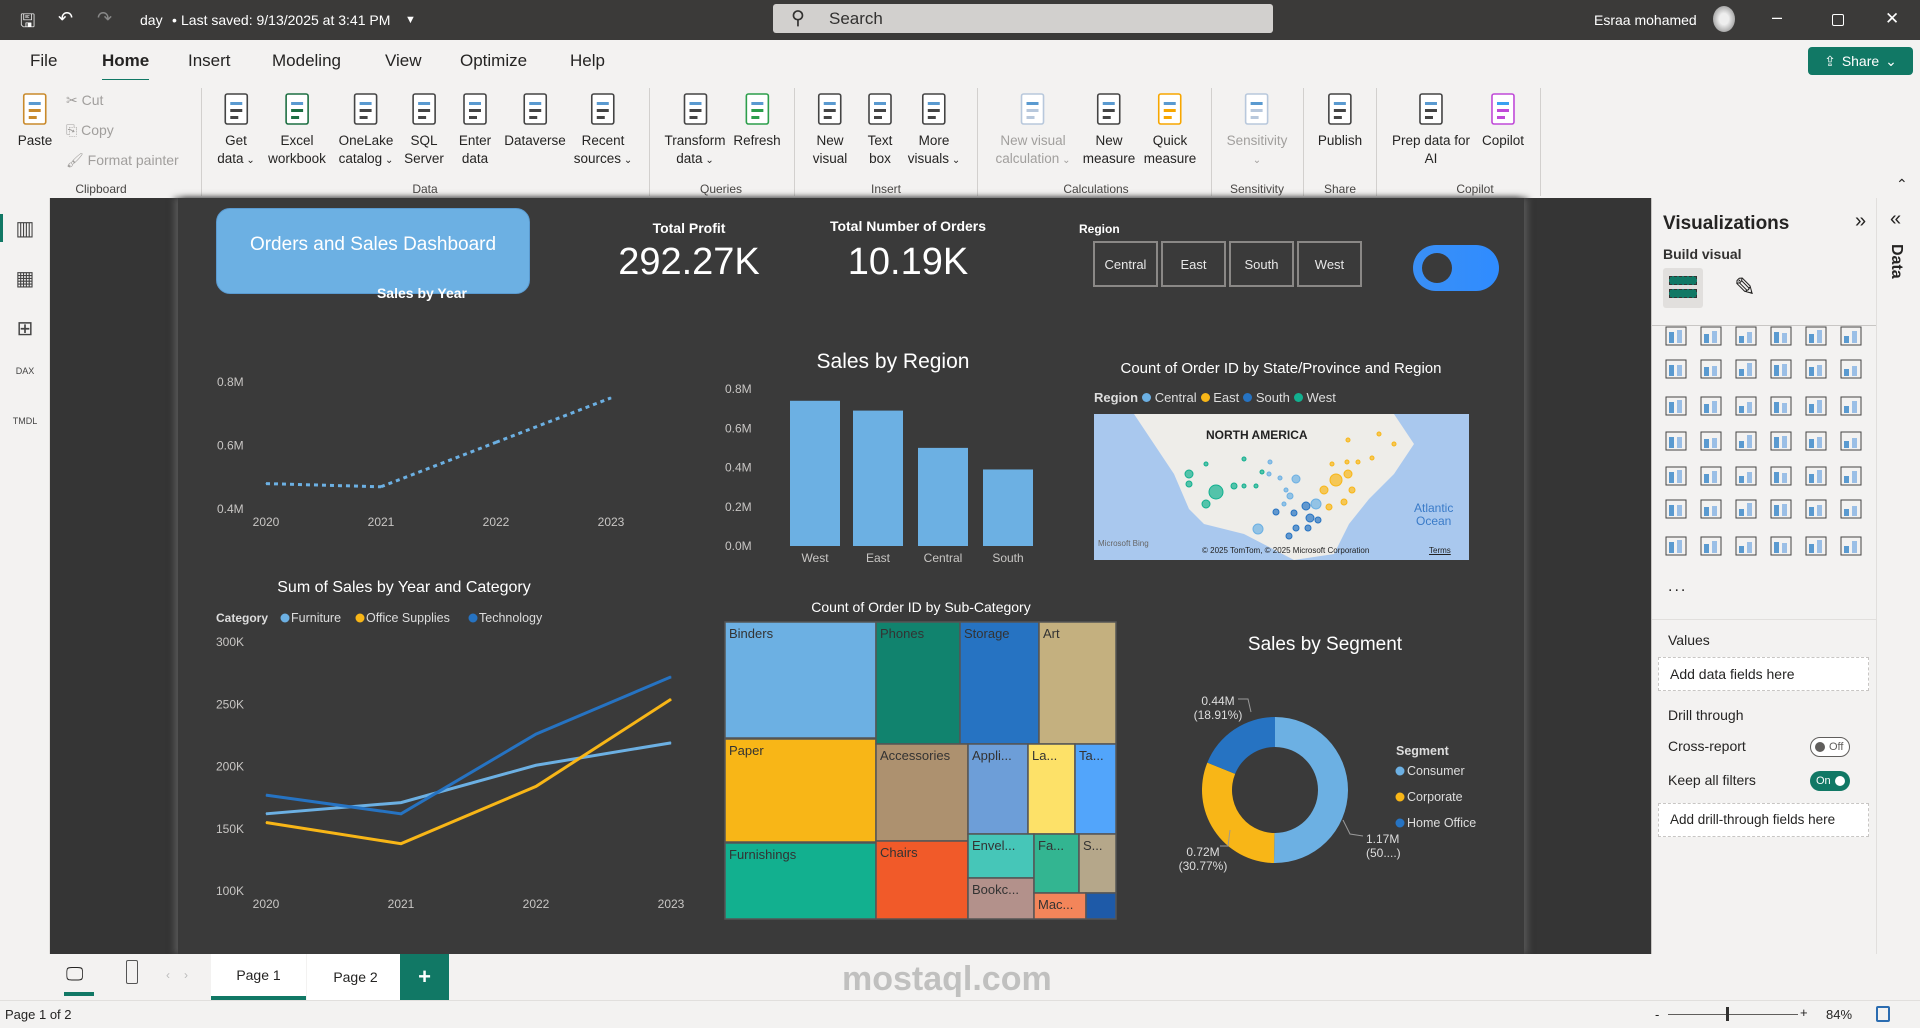 This screenshot has width=1920, height=1028. I want to click on gauge-icon, so click(1818, 443).